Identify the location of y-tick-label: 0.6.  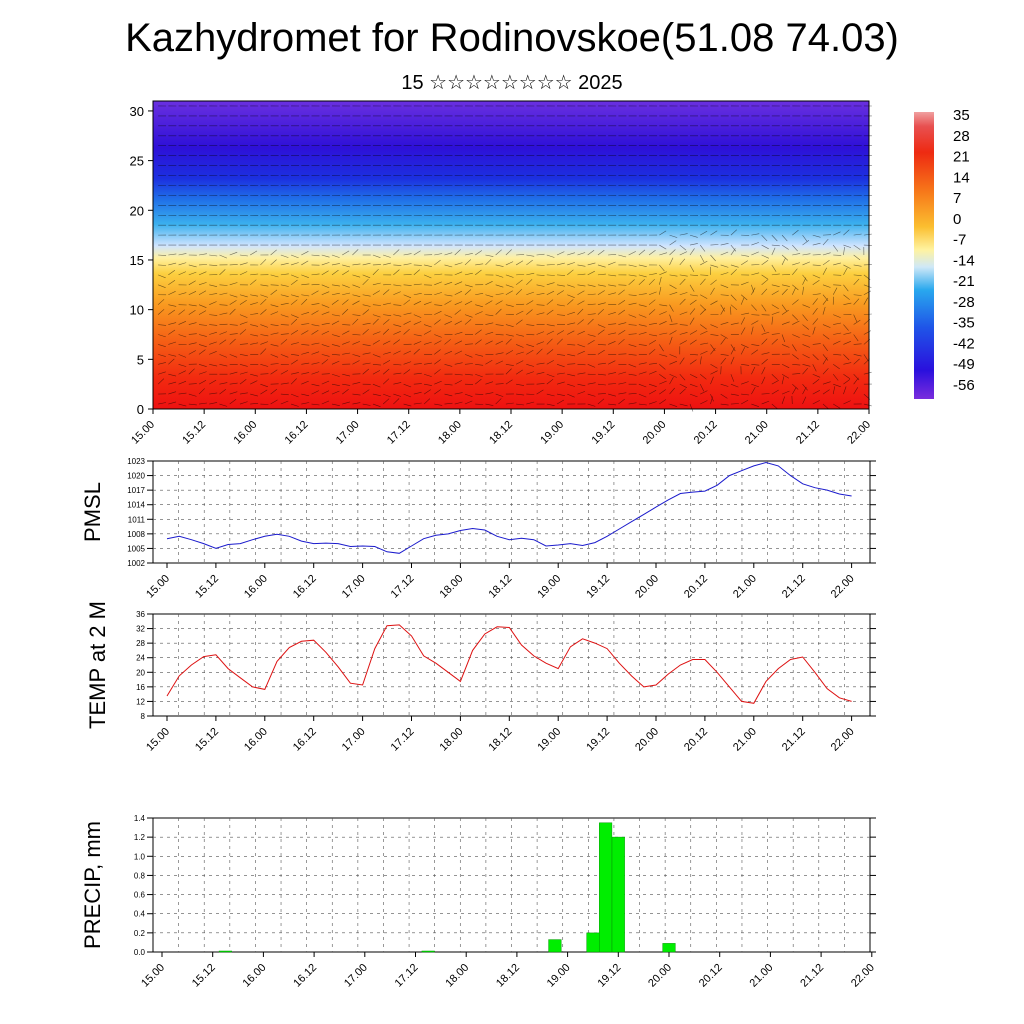
(140, 895).